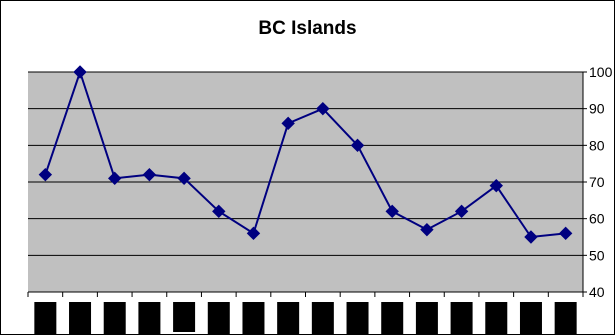 The image size is (615, 335). What do you see at coordinates (597, 292) in the screenshot?
I see `y-tick-label-40: 40` at bounding box center [597, 292].